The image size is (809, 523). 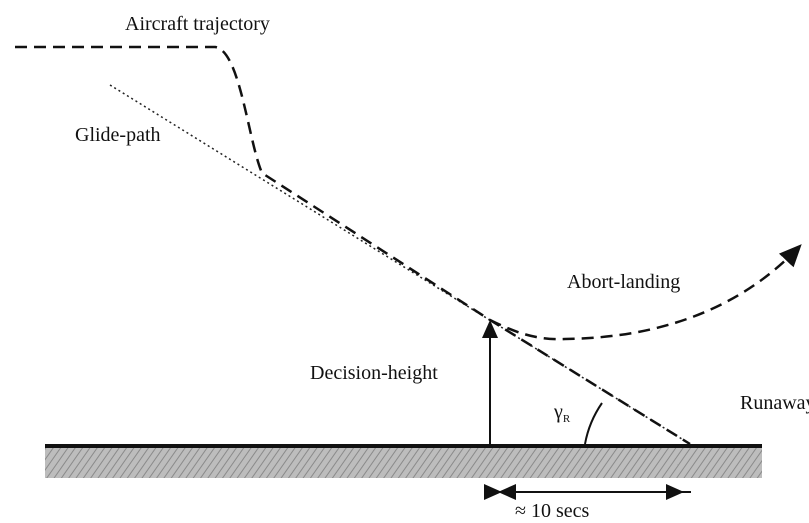 What do you see at coordinates (567, 419) in the screenshot?
I see `angle-subscript: R` at bounding box center [567, 419].